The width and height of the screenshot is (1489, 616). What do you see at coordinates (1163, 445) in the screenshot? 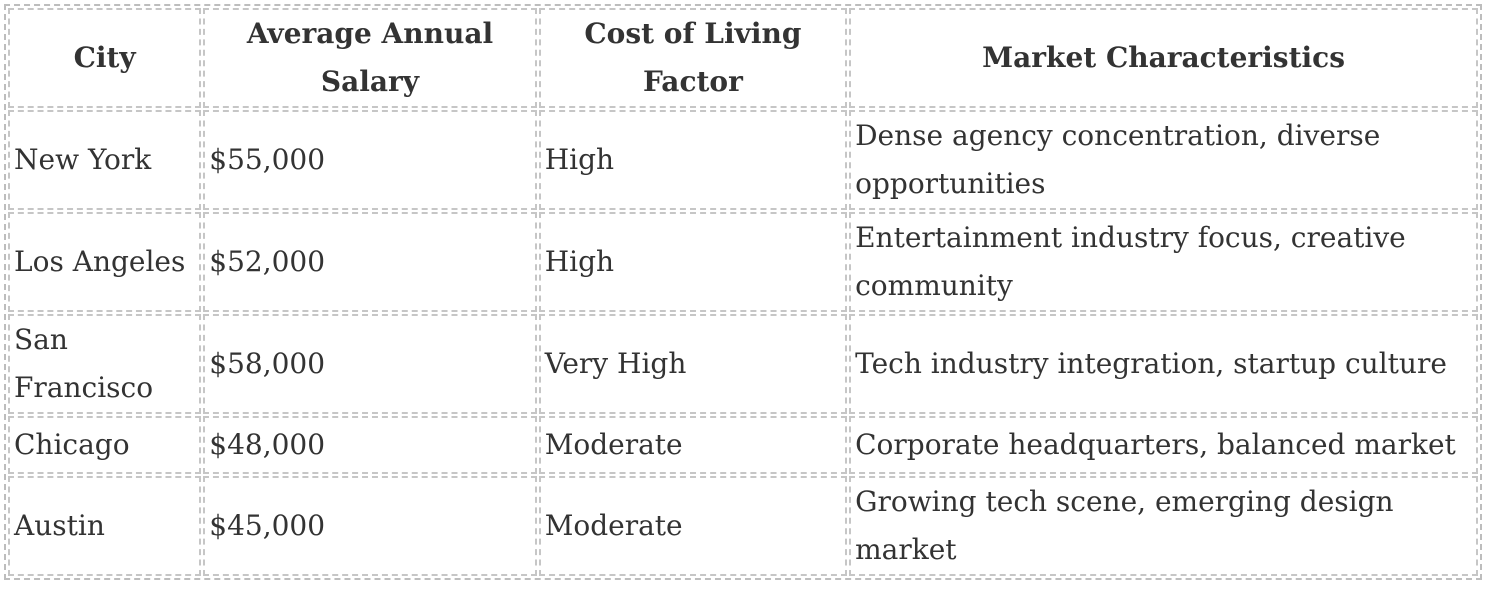
I see `cell-market-characteristics: Corporate headquarters, balanced market` at bounding box center [1163, 445].